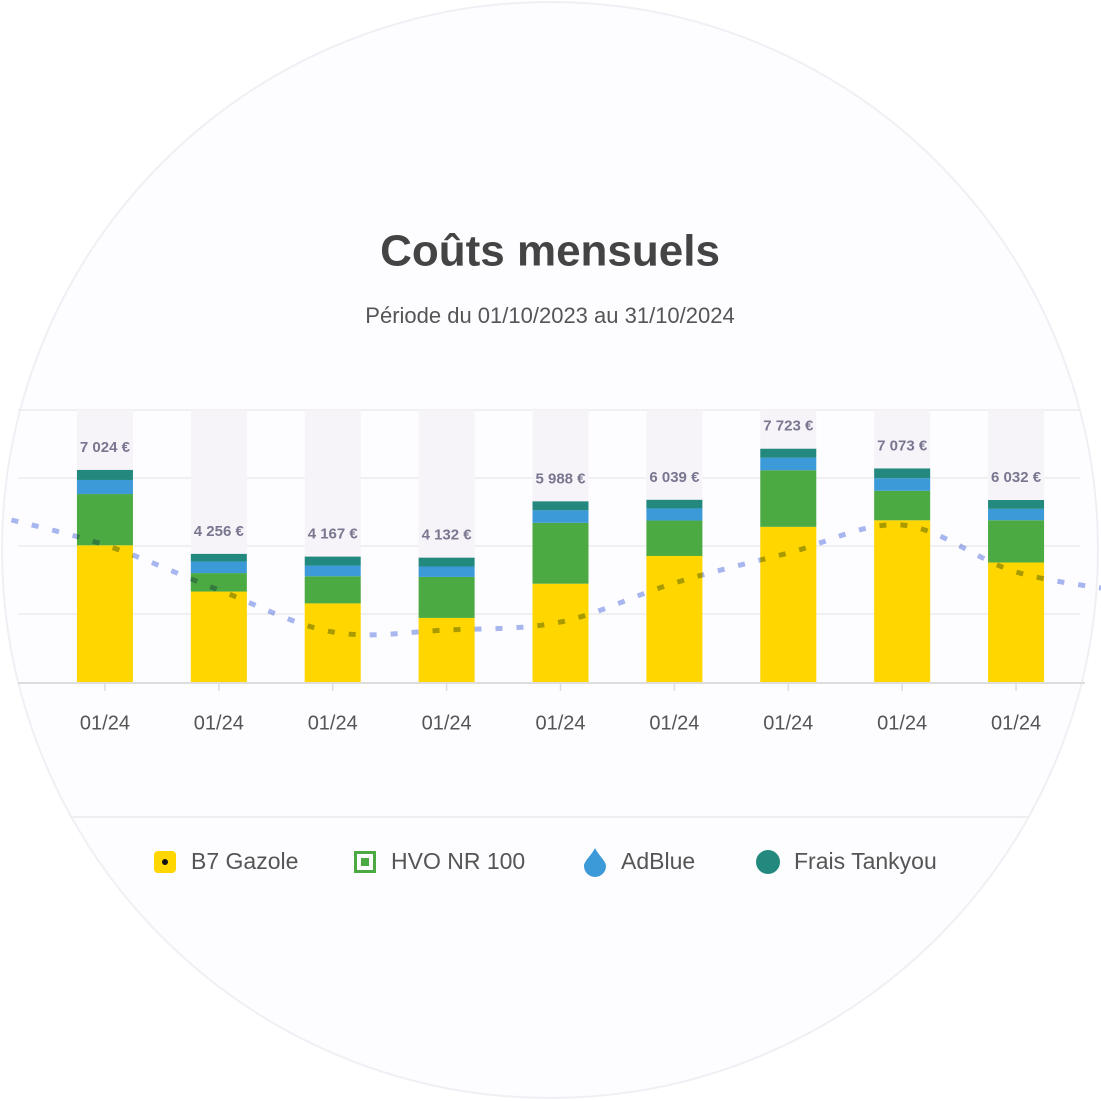 The image size is (1101, 1101). What do you see at coordinates (560, 478) in the screenshot?
I see `total-label: 5 988 €` at bounding box center [560, 478].